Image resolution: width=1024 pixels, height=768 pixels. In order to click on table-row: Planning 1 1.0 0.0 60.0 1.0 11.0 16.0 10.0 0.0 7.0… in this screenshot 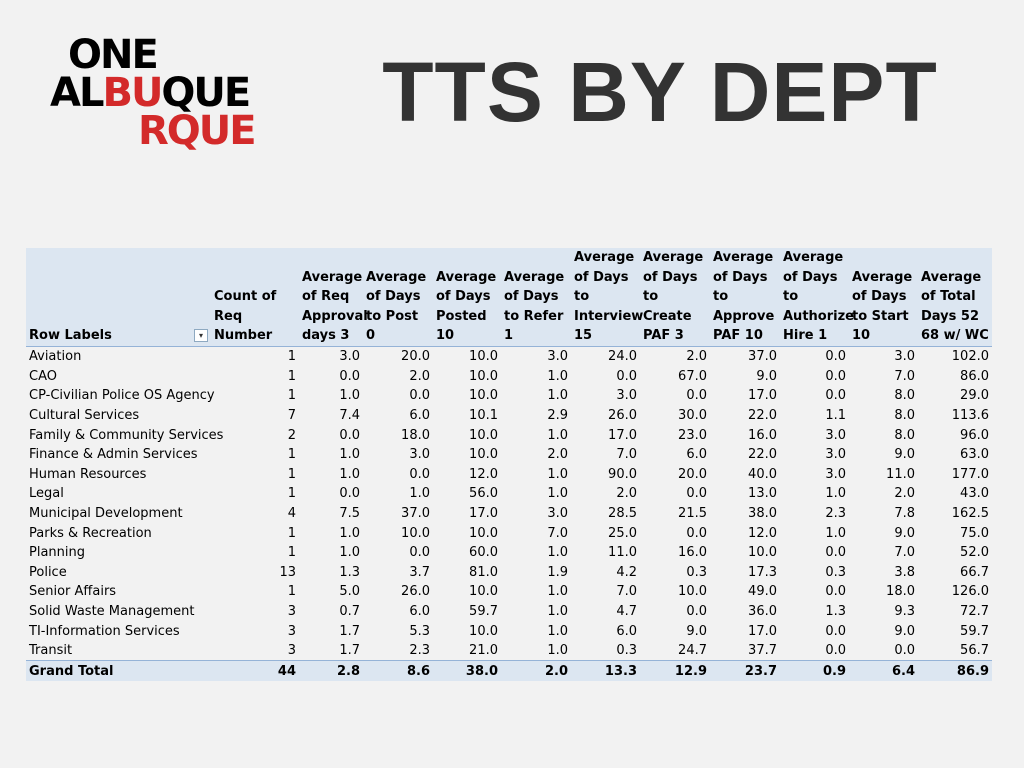, I will do `click(509, 553)`.